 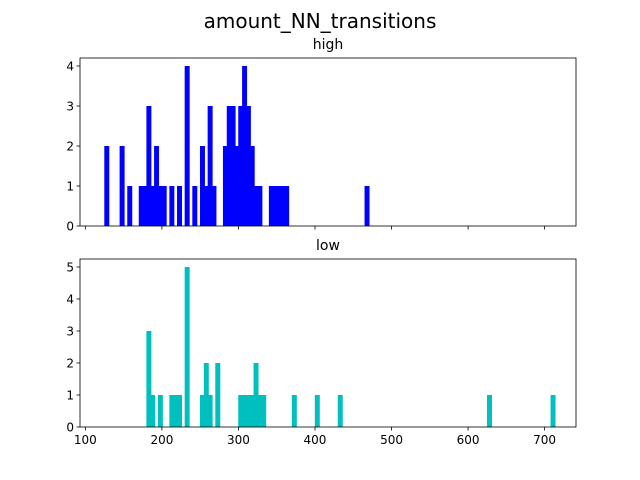 I want to click on bars-high, so click(x=237, y=146).